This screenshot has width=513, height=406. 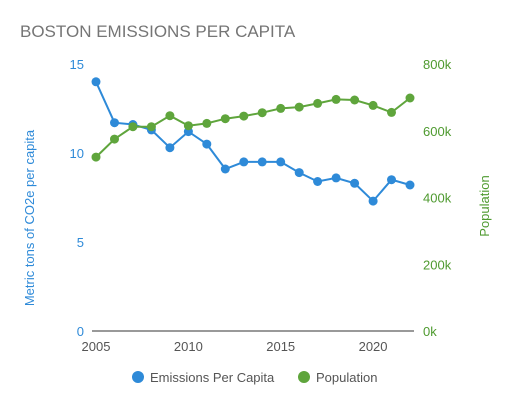 I want to click on right-tick-label: 400k, so click(x=437, y=198).